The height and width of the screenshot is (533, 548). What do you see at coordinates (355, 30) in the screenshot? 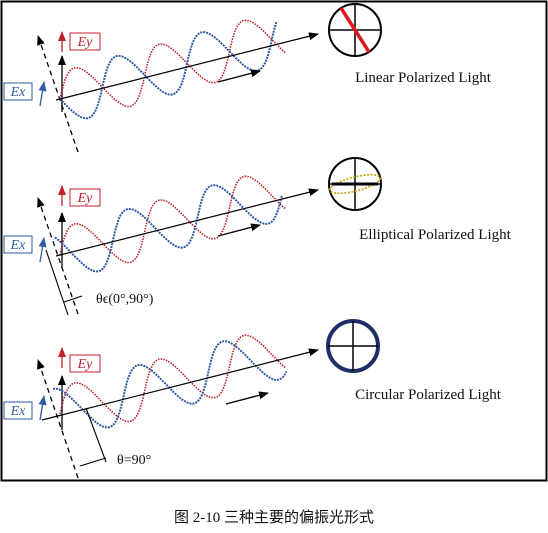
I see `linear-polarization-icon` at bounding box center [355, 30].